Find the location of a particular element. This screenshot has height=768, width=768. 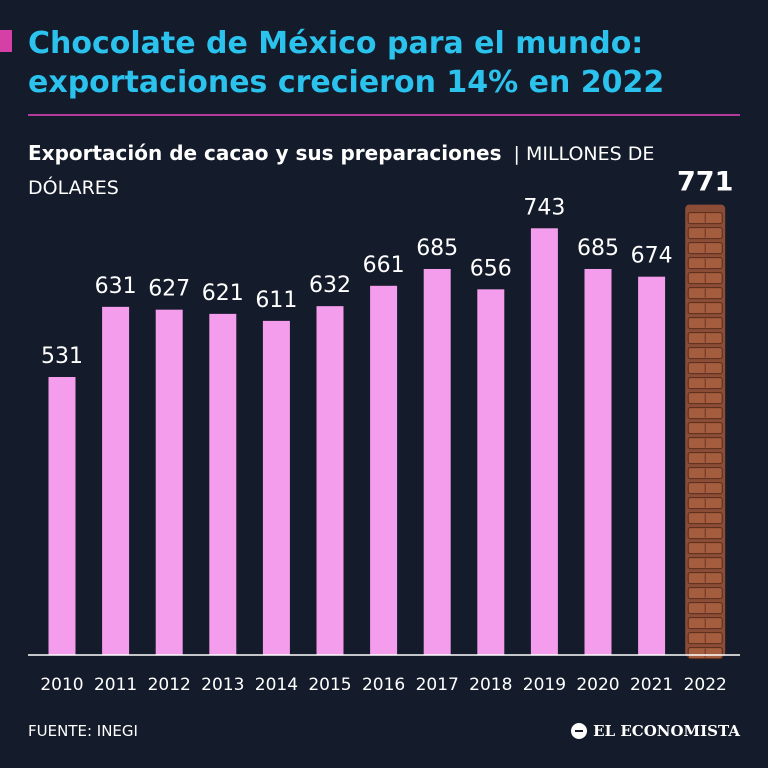

value-label-2020: 685 is located at coordinates (598, 248).